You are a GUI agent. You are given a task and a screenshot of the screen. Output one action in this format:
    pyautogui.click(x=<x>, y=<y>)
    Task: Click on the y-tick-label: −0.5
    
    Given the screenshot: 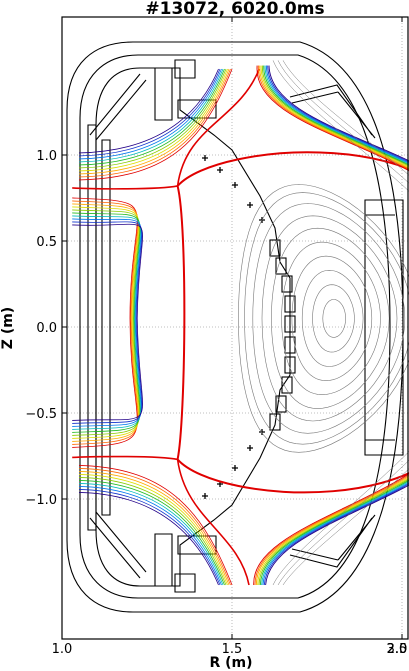 What is the action you would take?
    pyautogui.click(x=41, y=414)
    